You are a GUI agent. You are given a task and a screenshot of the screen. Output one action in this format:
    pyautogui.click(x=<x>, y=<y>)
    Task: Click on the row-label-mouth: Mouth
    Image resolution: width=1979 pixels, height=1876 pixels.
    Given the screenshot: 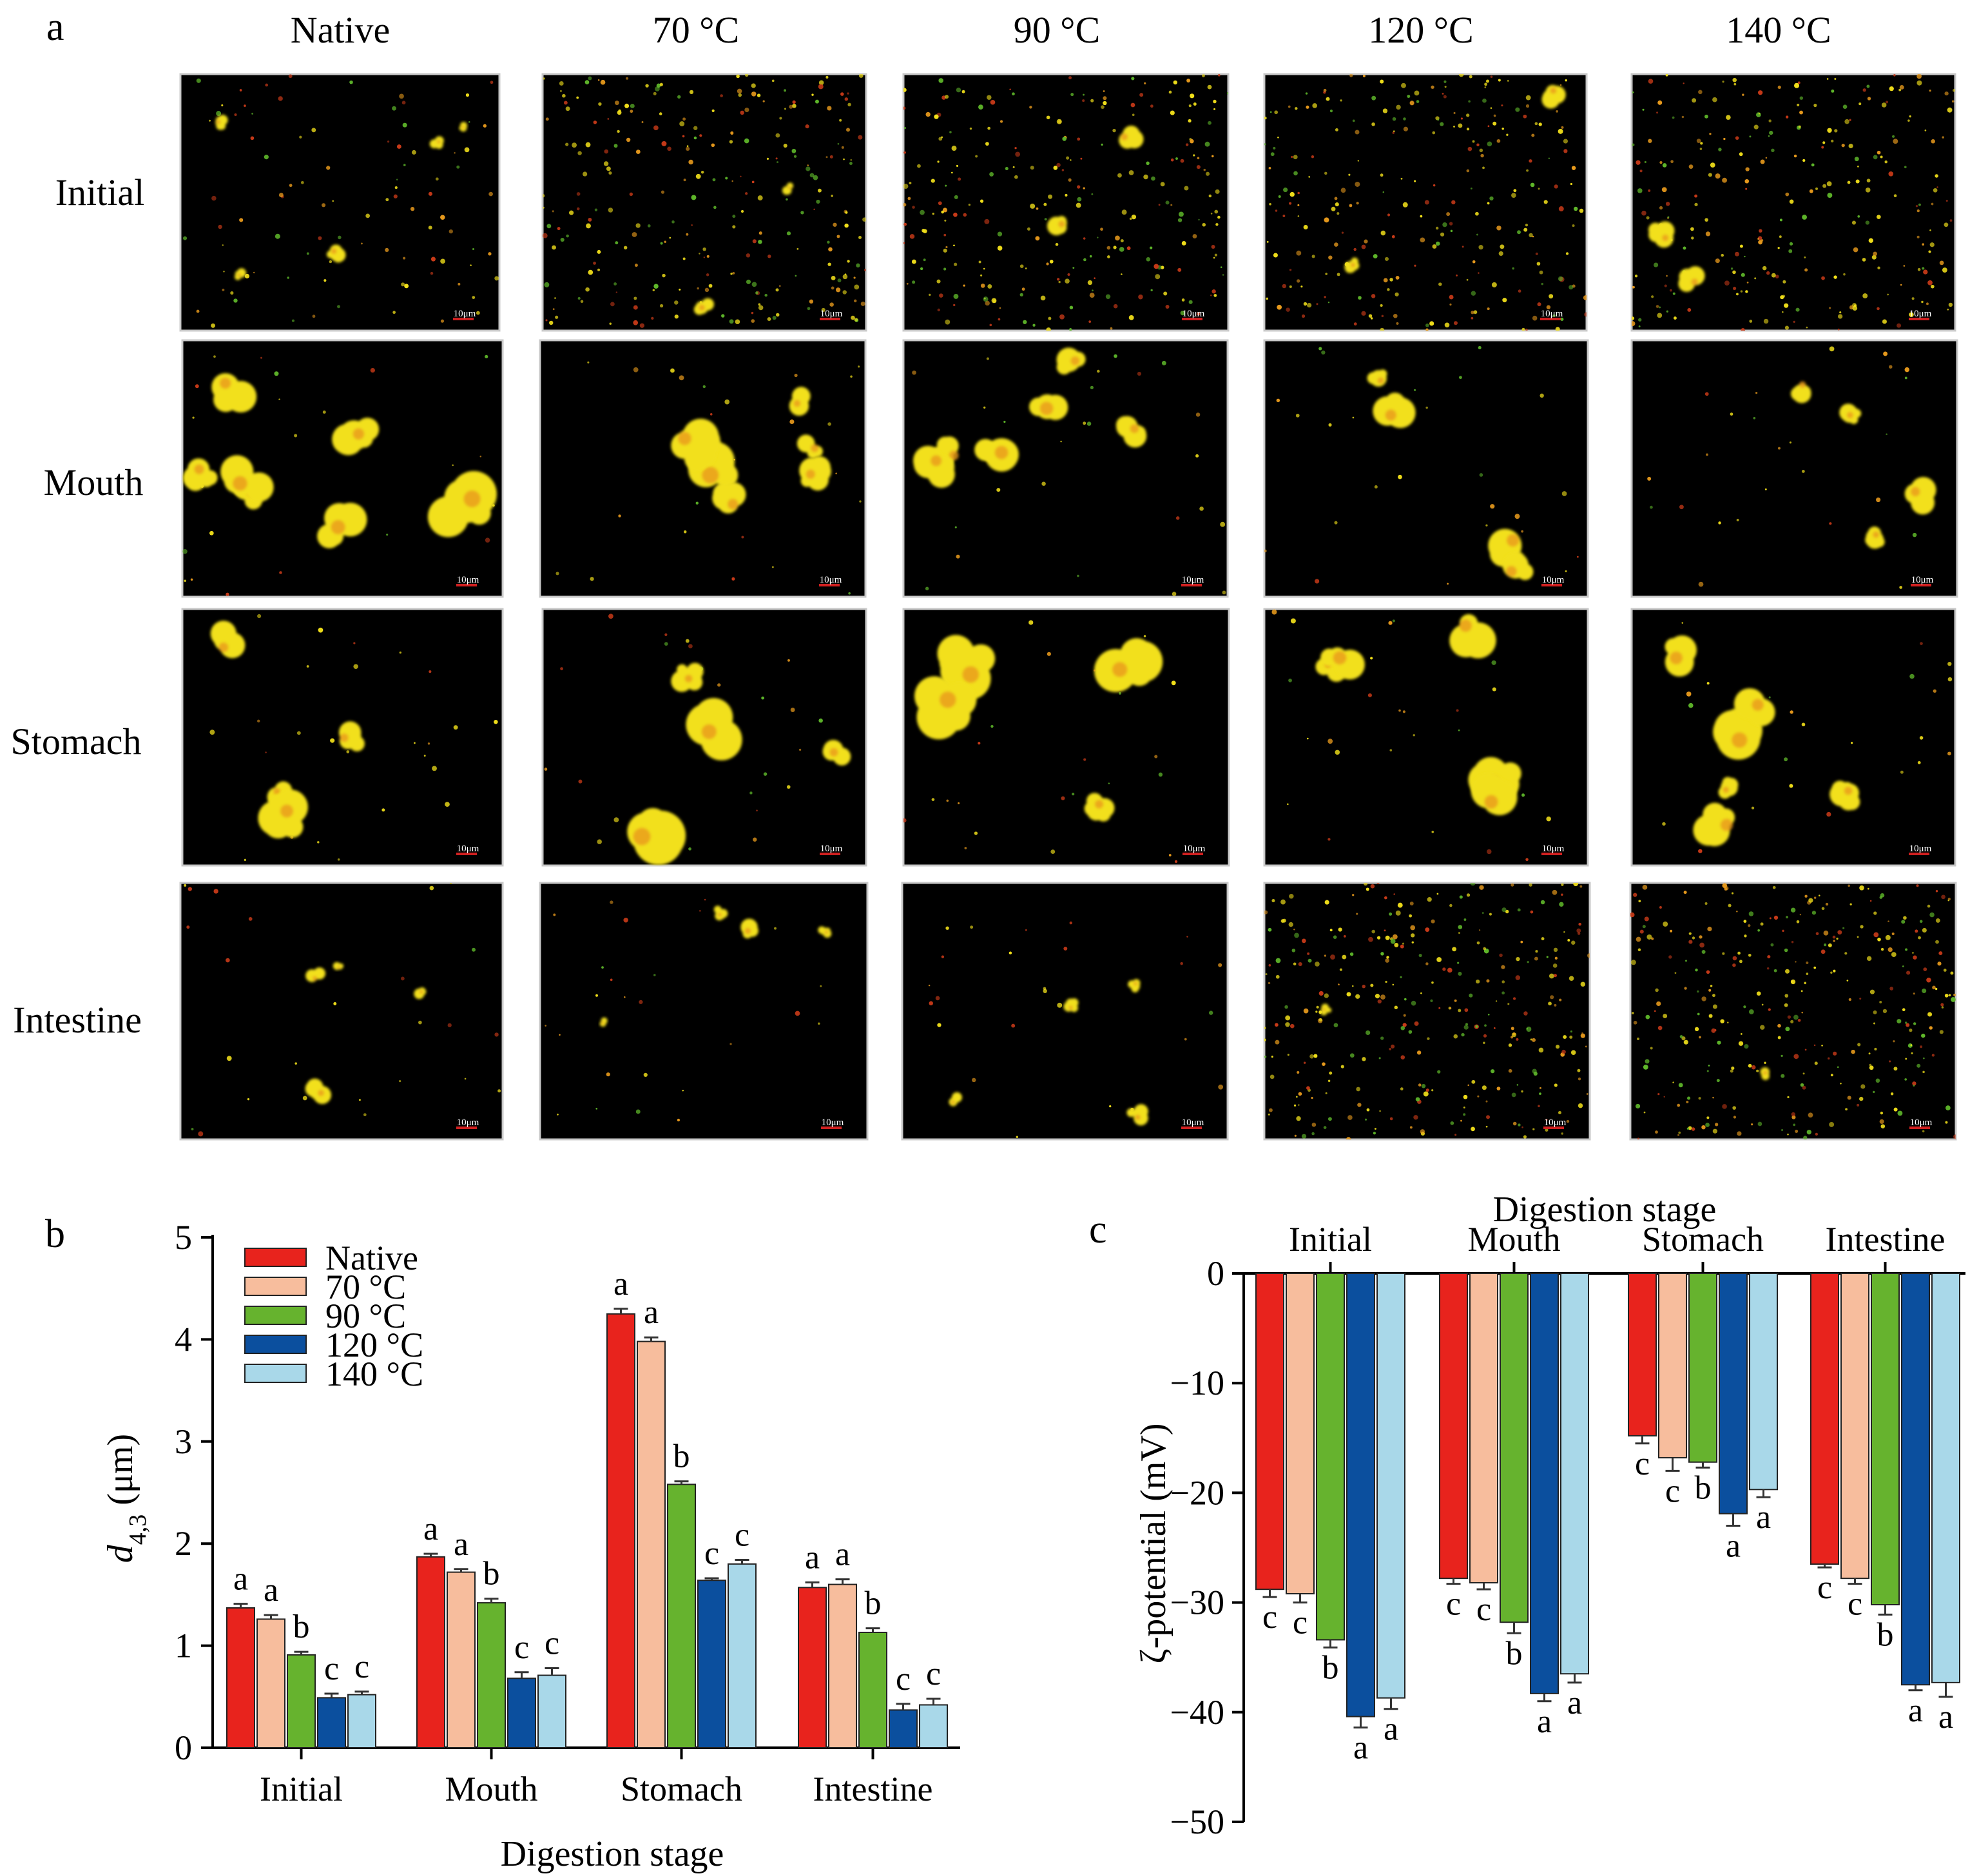 What is the action you would take?
    pyautogui.click(x=94, y=482)
    